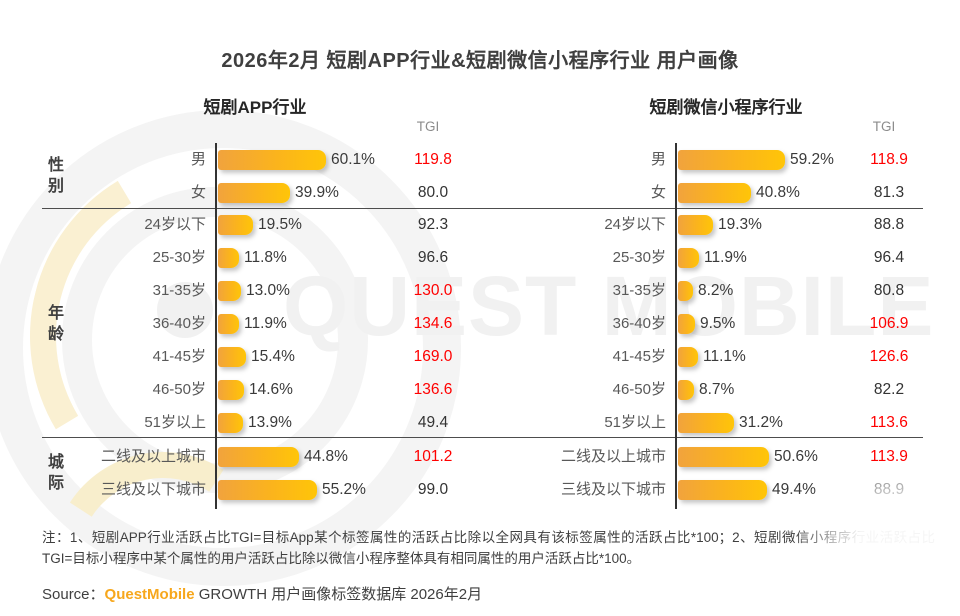 The width and height of the screenshot is (960, 616). What do you see at coordinates (428, 126) in the screenshot?
I see `tgi-column-header-left: TGI` at bounding box center [428, 126].